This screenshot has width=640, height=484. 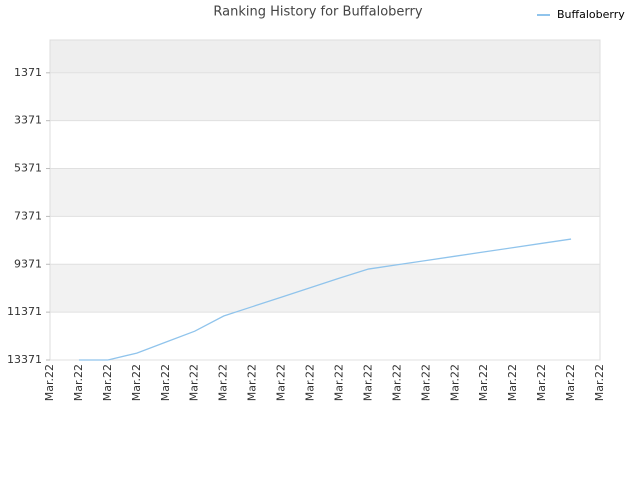 What do you see at coordinates (28, 168) in the screenshot?
I see `y-tick-label: 5371` at bounding box center [28, 168].